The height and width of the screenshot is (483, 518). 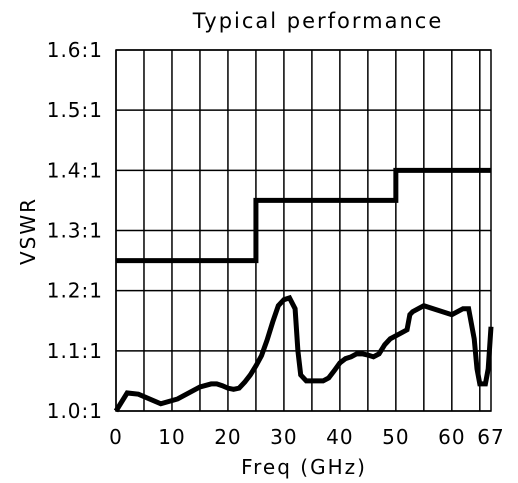 I want to click on y-tick-label: 1.1:1, so click(x=75, y=351).